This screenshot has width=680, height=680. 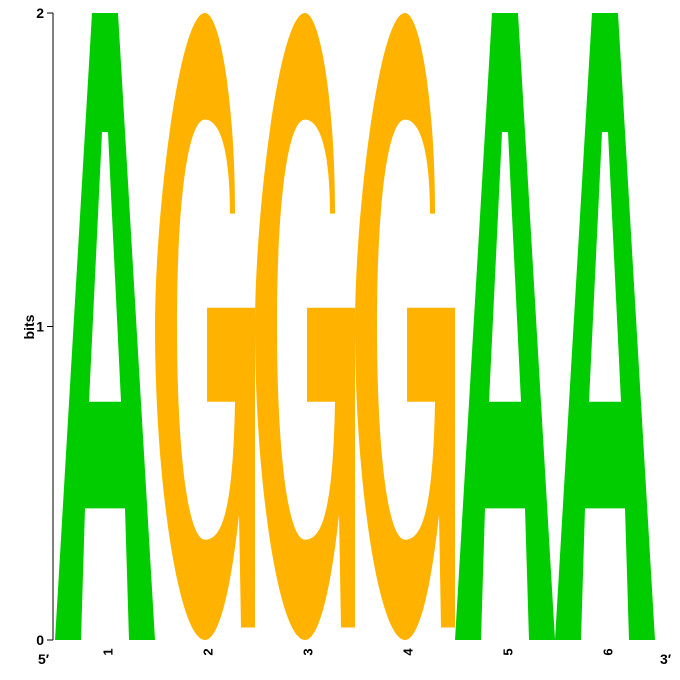 What do you see at coordinates (666, 659) in the screenshot?
I see `three-prime-label: 3′` at bounding box center [666, 659].